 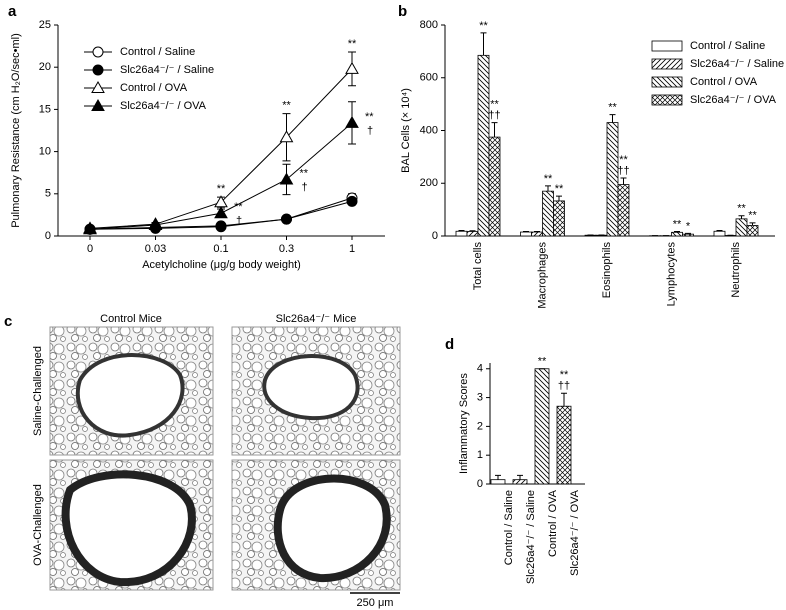 What do you see at coordinates (375, 603) in the screenshot?
I see `scale-bar-label: 250 μm` at bounding box center [375, 603].